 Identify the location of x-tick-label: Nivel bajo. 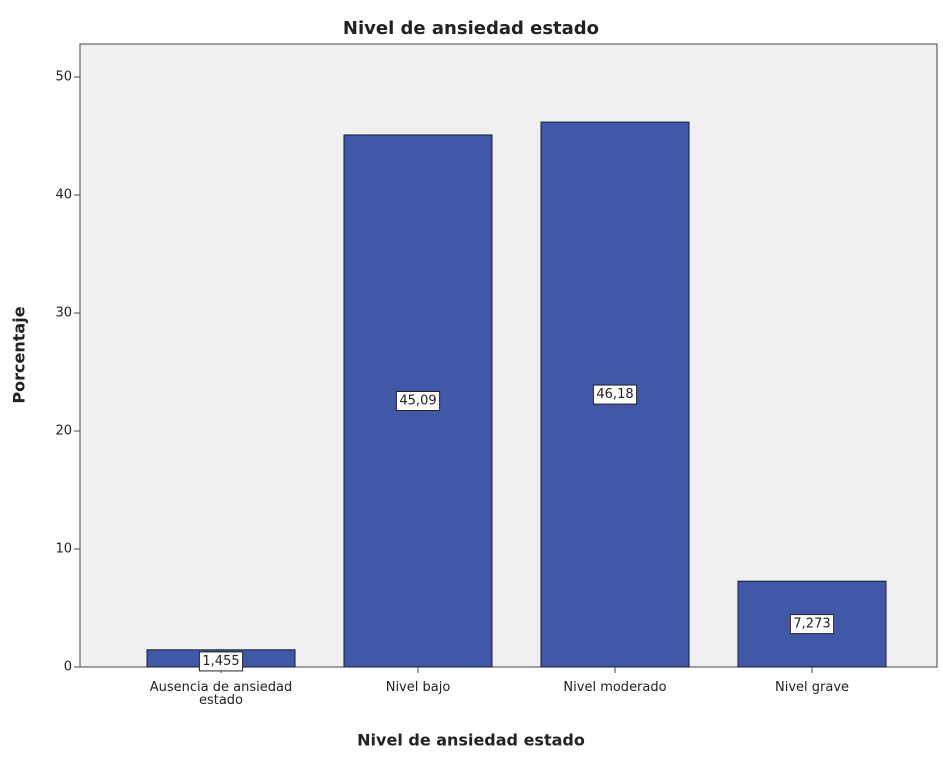
(418, 688).